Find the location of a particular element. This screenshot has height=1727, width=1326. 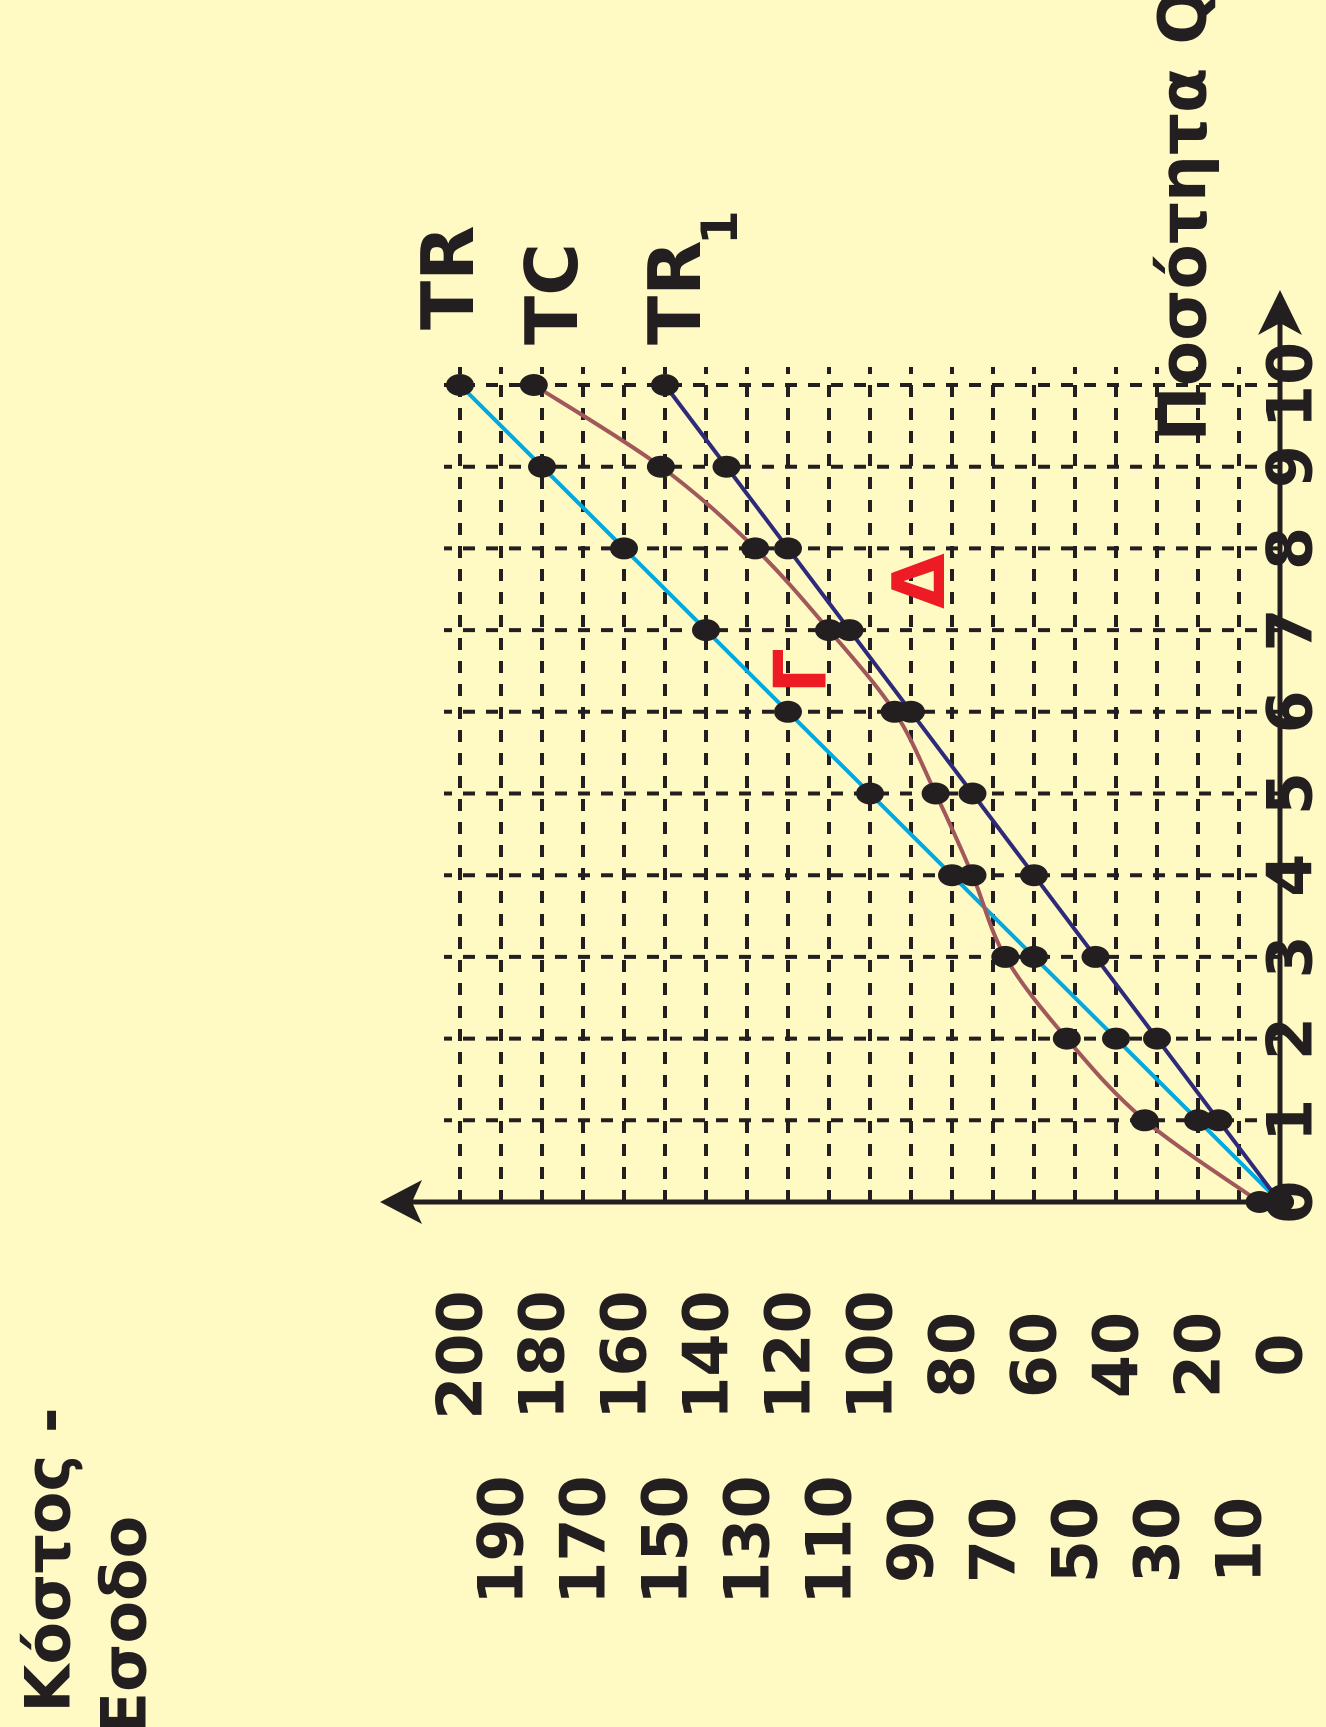

q-axis-arrow is located at coordinates (1280, 312).